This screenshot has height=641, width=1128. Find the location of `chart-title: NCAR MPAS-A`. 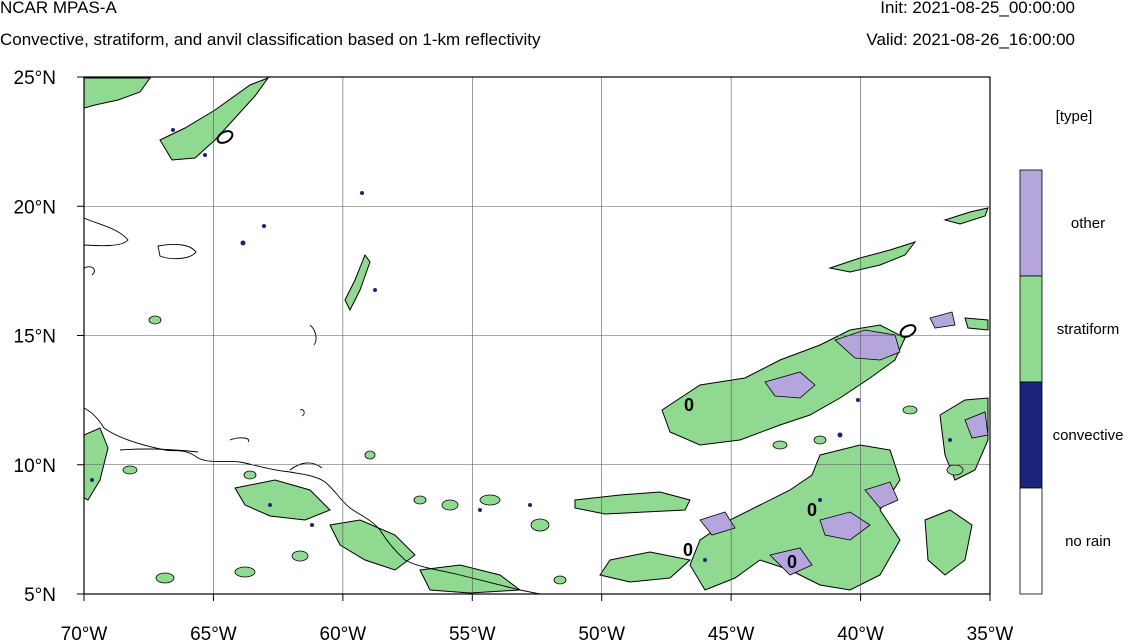

chart-title: NCAR MPAS-A is located at coordinates (58, 8).